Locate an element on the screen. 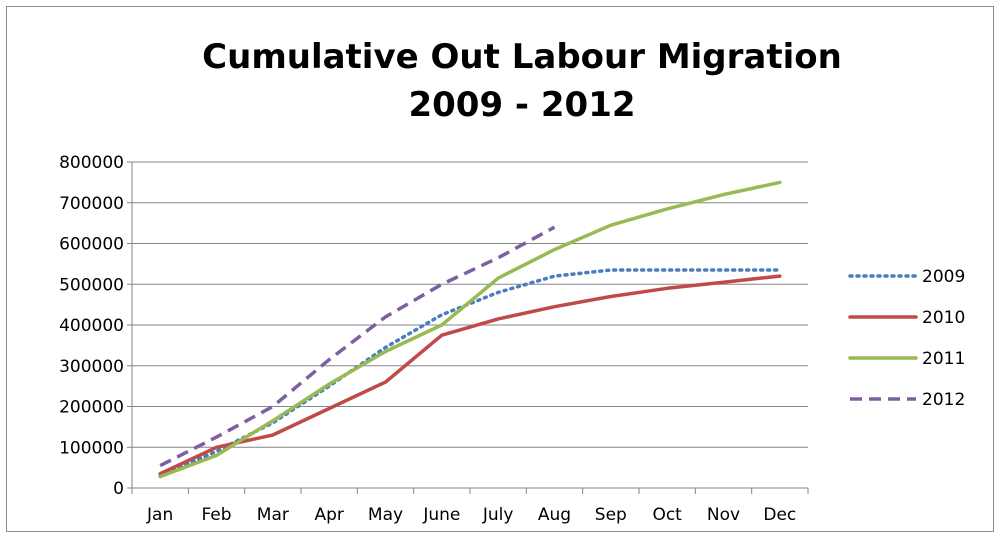  x-tick-label: May is located at coordinates (385, 515).